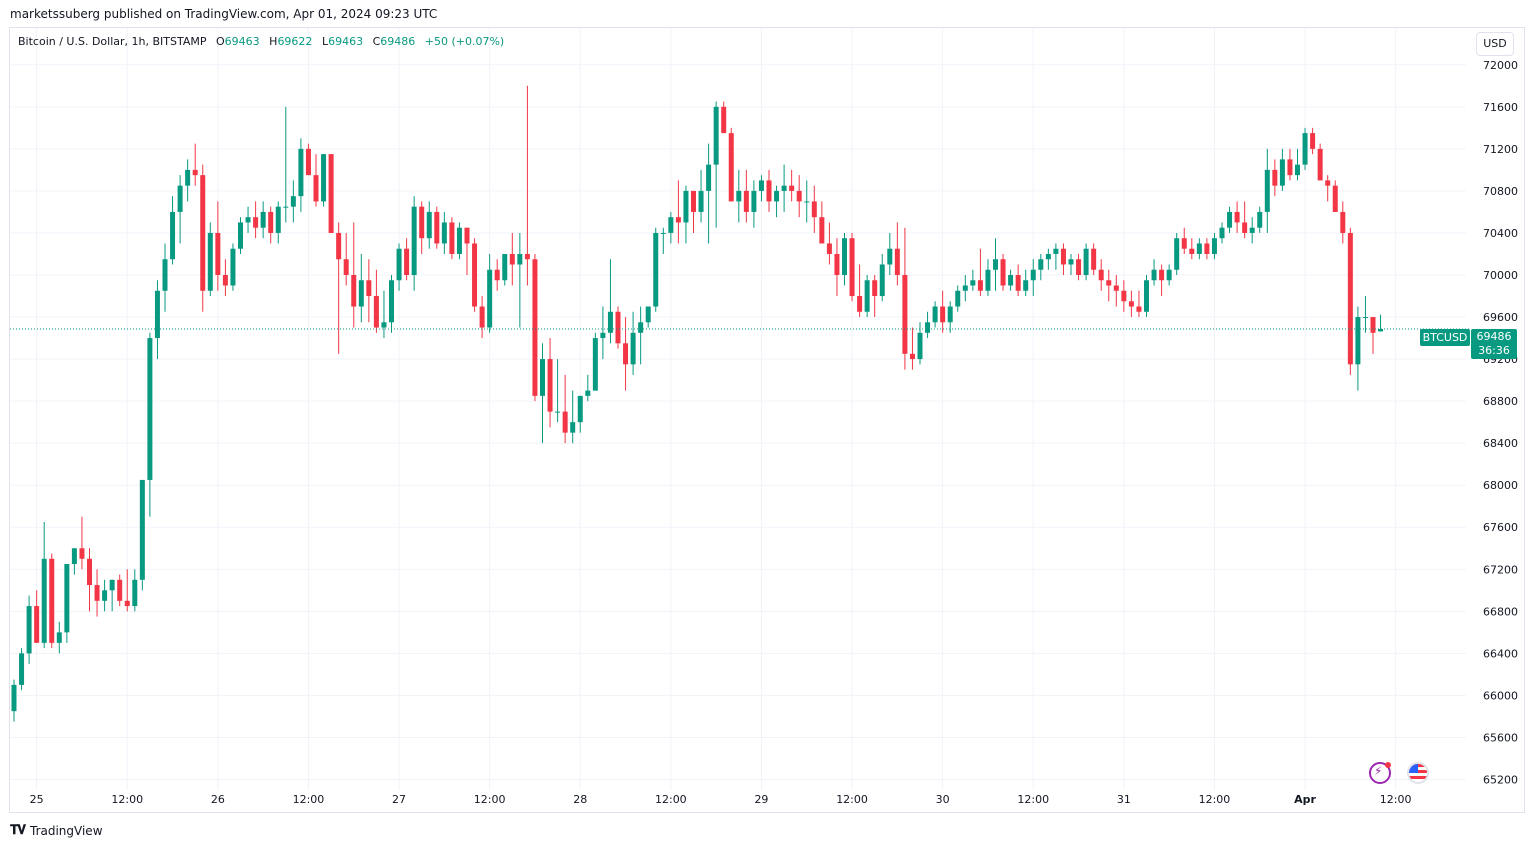 Image resolution: width=1534 pixels, height=849 pixels. I want to click on flash-icon, so click(1380, 773).